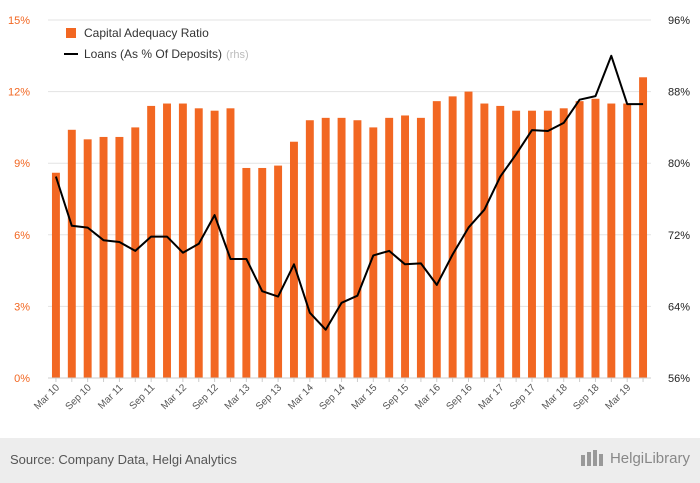 This screenshot has height=483, width=700. Describe the element at coordinates (679, 200) in the screenshot. I see `right-axis: 56% 64% 72% 80% 88% 96%` at that location.